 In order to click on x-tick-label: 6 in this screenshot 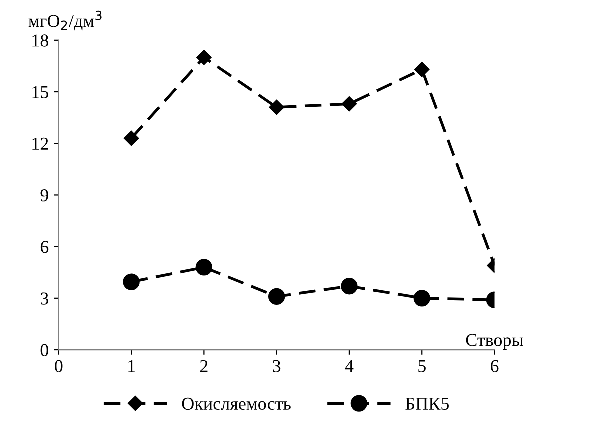, I will do `click(495, 366)`.